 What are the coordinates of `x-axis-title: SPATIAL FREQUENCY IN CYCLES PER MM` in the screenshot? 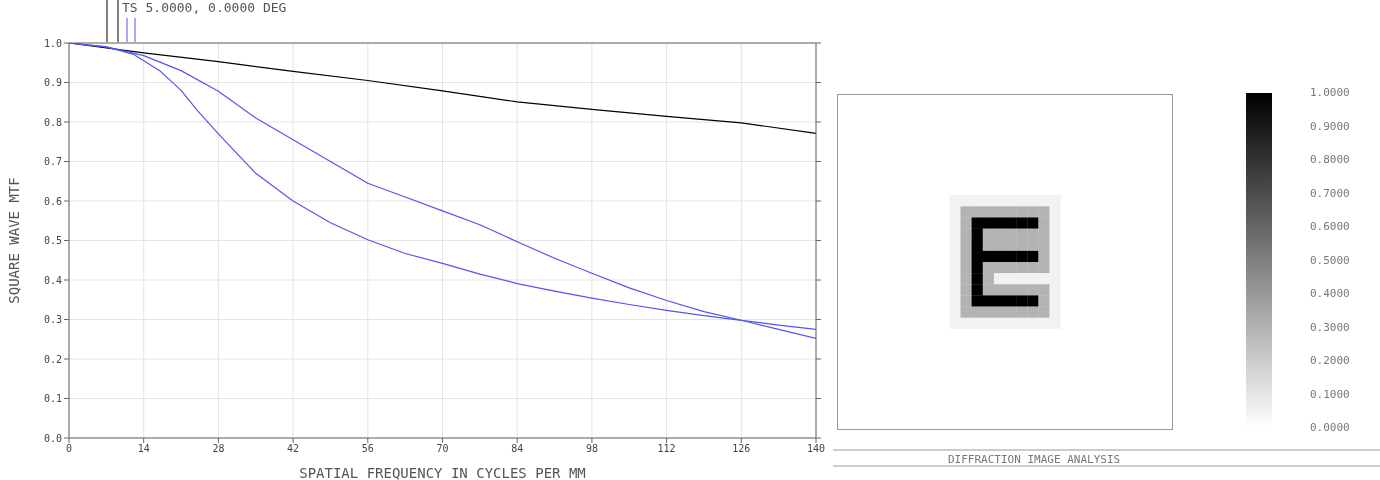 It's located at (442, 472).